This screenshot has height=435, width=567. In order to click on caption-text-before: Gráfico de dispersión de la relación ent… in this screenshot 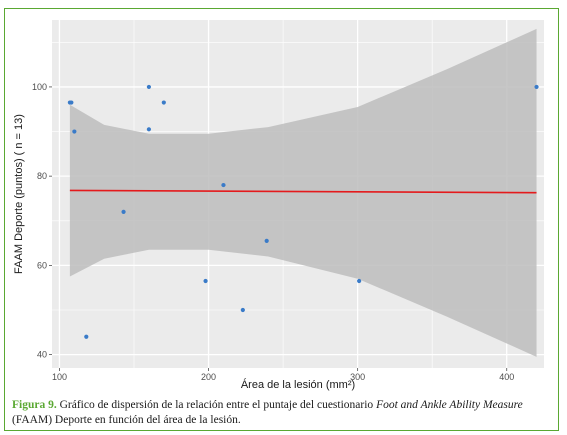, I will do `click(216, 405)`.